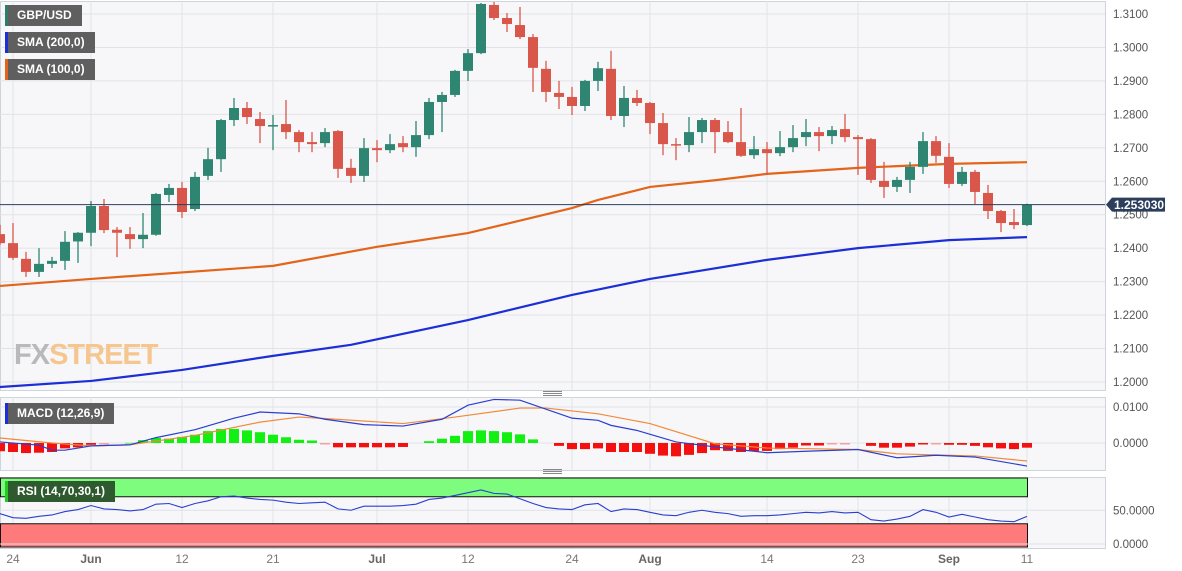 This screenshot has height=571, width=1182. What do you see at coordinates (1130, 82) in the screenshot?
I see `y-tick-label: 1.2900` at bounding box center [1130, 82].